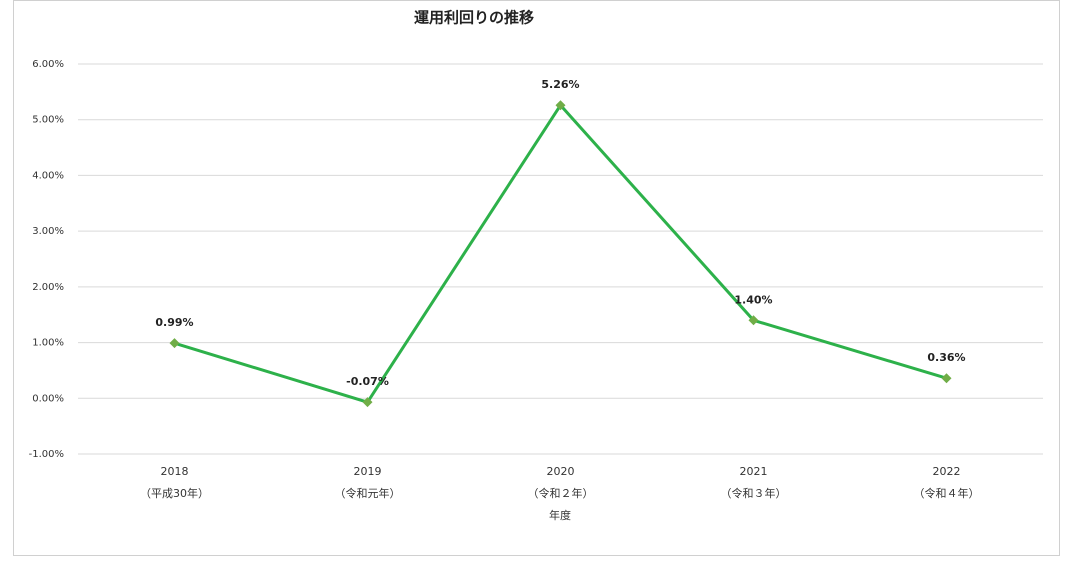 This screenshot has width=1073, height=562. What do you see at coordinates (48, 343) in the screenshot?
I see `y-tick-label: 1.00%` at bounding box center [48, 343].